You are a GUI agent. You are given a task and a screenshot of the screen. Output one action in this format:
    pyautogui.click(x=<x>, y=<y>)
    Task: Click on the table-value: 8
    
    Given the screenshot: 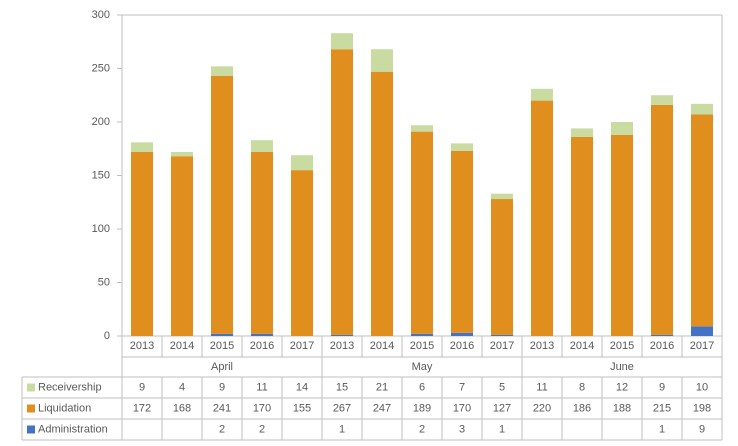 What is the action you would take?
    pyautogui.click(x=582, y=387)
    